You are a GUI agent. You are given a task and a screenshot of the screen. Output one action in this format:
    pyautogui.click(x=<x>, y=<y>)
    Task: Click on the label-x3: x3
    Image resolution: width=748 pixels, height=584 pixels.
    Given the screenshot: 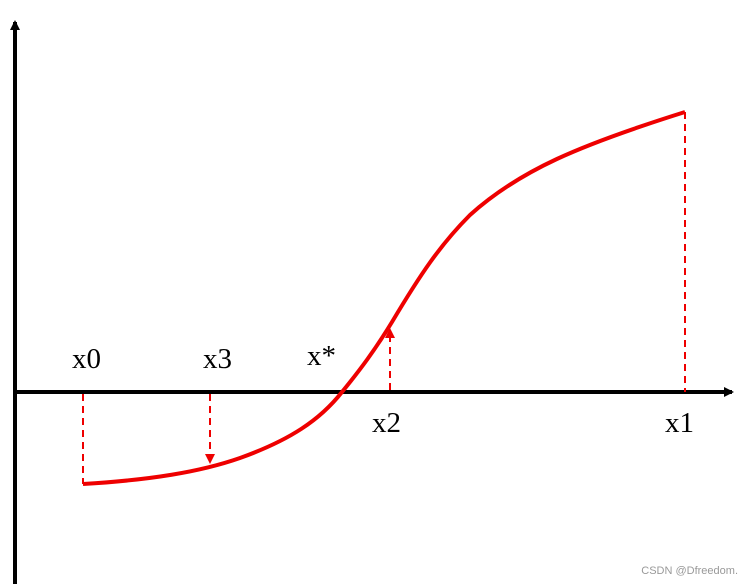 What is the action you would take?
    pyautogui.click(x=217, y=359)
    